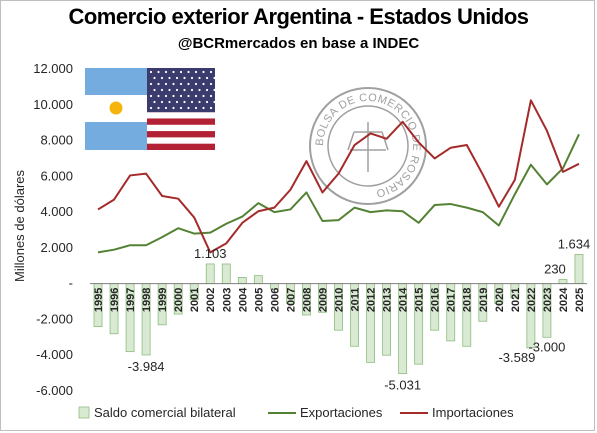 The image size is (597, 433). Describe the element at coordinates (243, 299) in the screenshot. I see `x-tick-label: 2004` at that location.